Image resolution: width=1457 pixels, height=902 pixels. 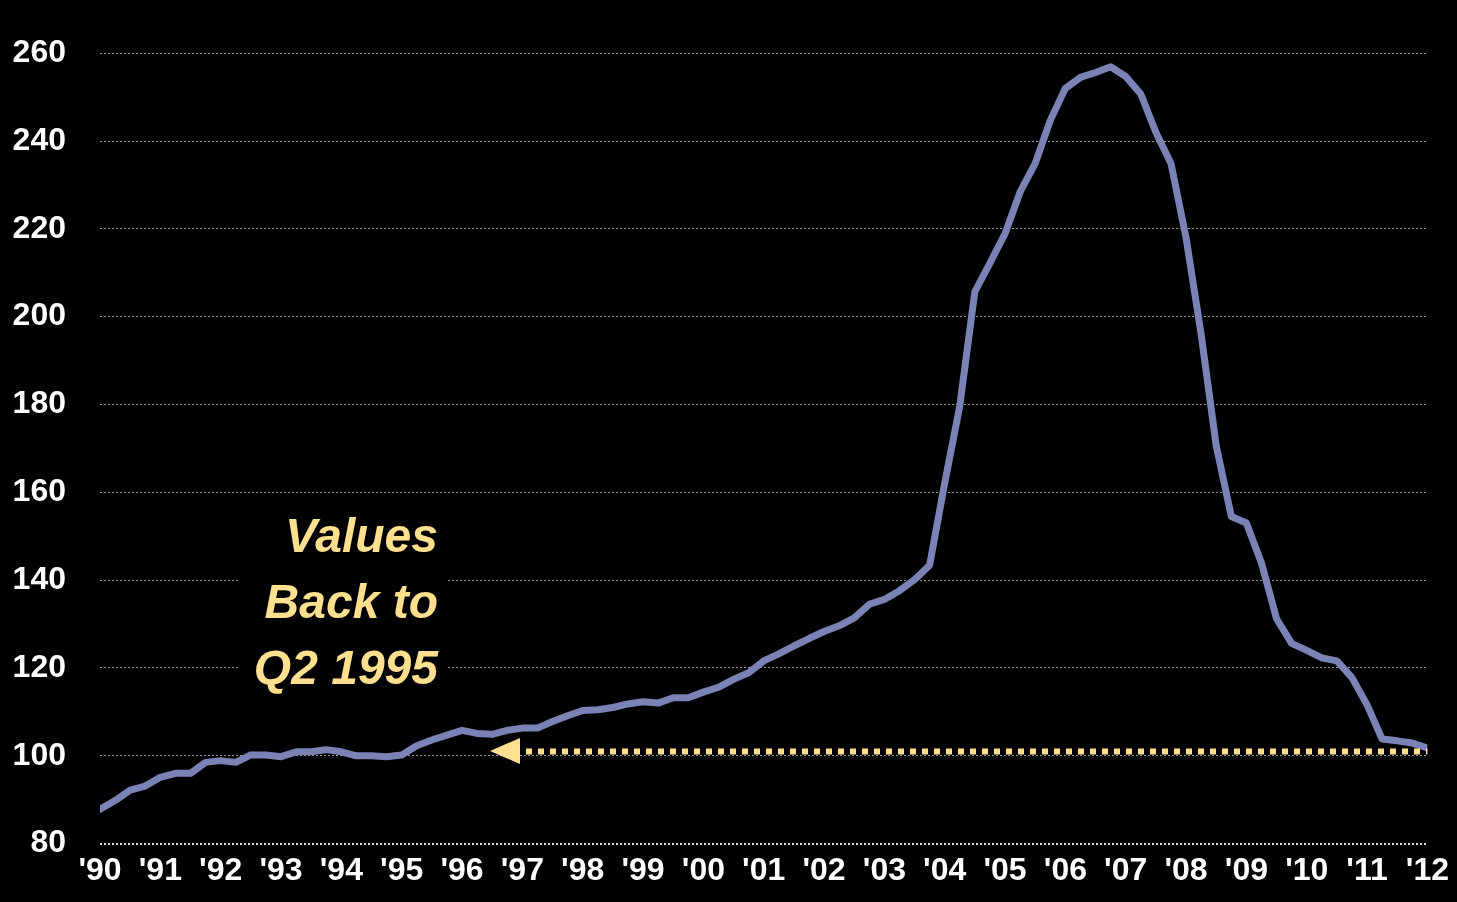 What do you see at coordinates (1005, 868) in the screenshot?
I see `x-tick-label: '05` at bounding box center [1005, 868].